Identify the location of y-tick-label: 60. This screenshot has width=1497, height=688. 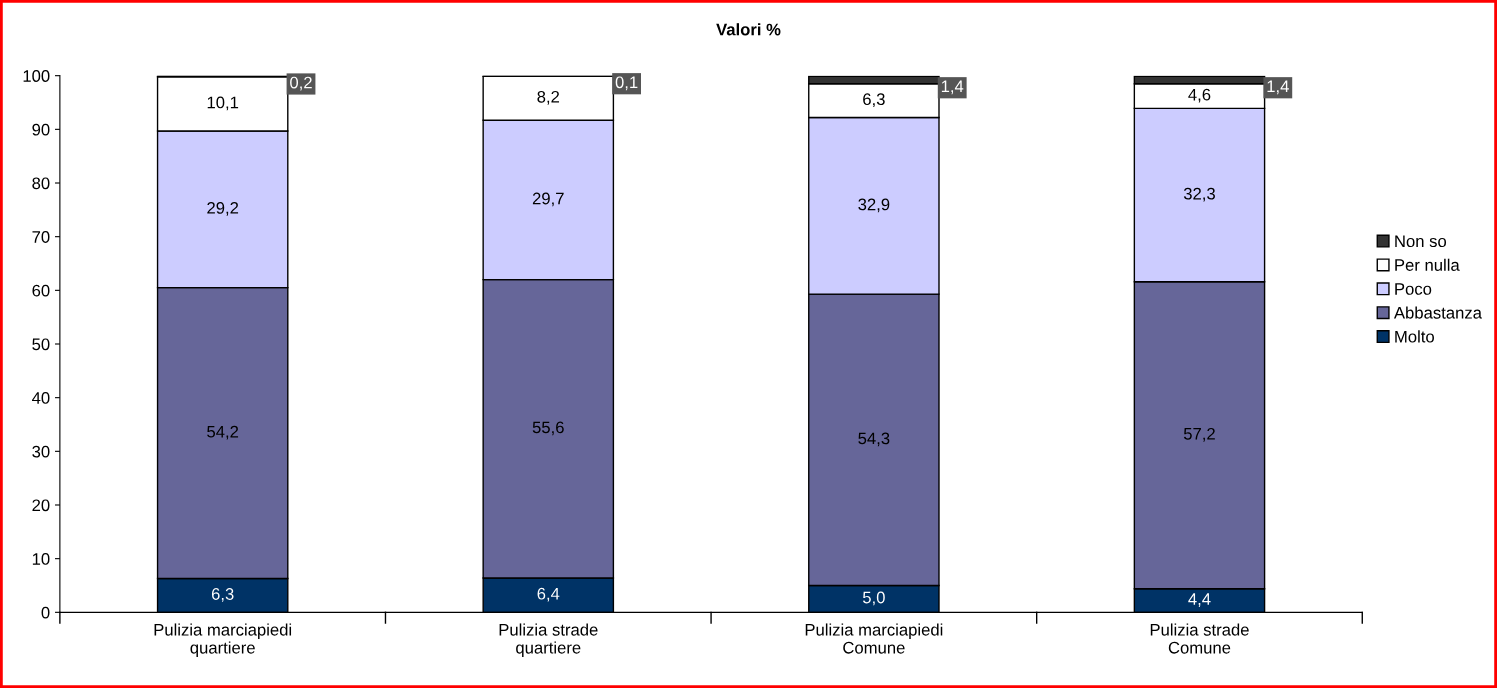
(41, 290).